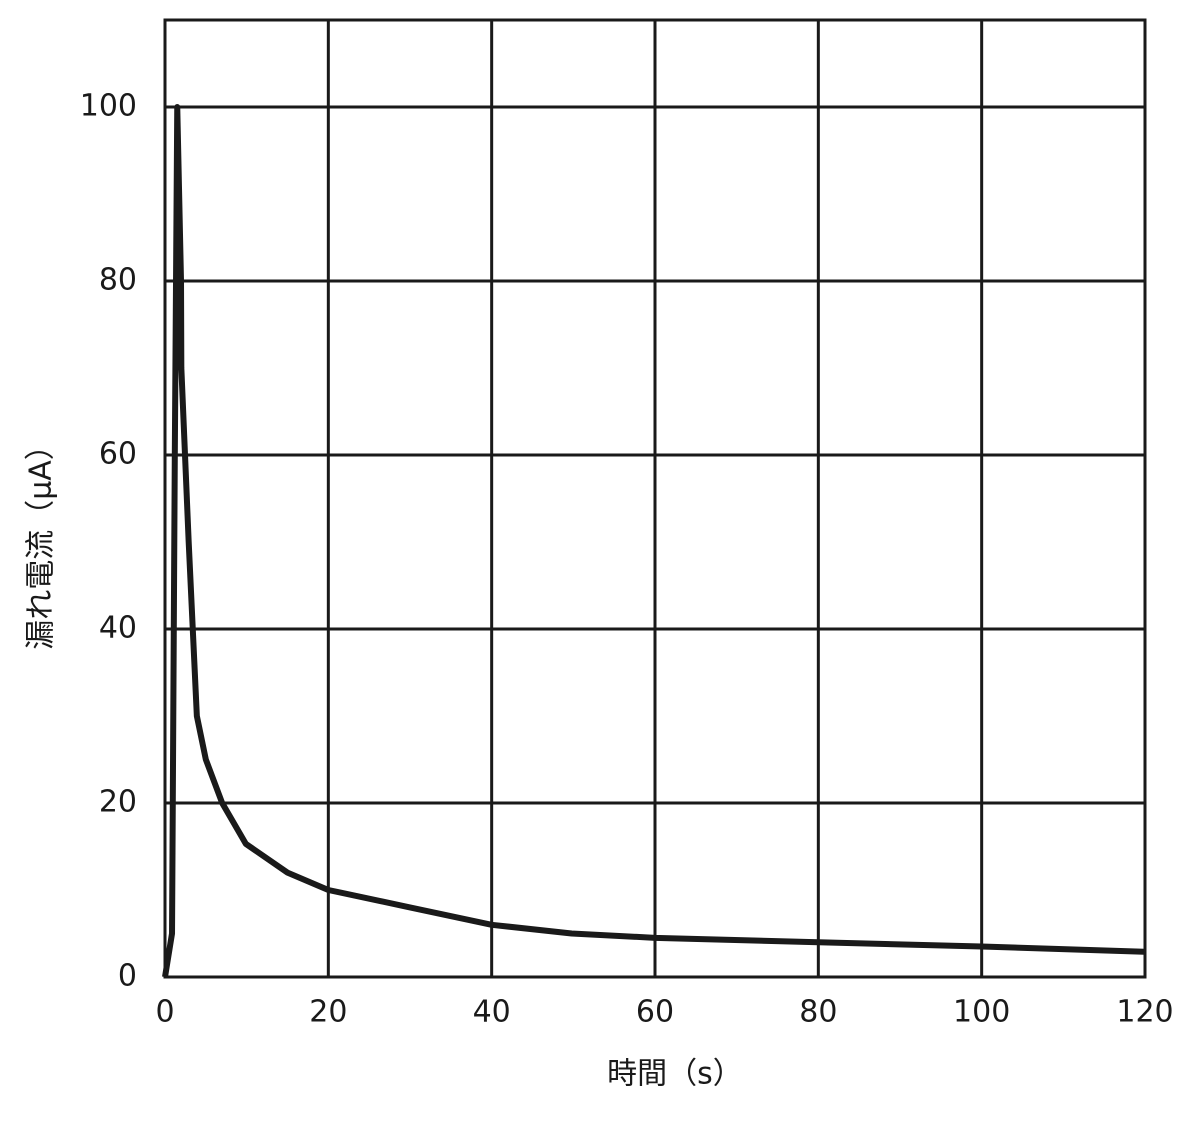 Image resolution: width=1200 pixels, height=1122 pixels. Describe the element at coordinates (118, 628) in the screenshot. I see `y-tick-label: 40` at that location.